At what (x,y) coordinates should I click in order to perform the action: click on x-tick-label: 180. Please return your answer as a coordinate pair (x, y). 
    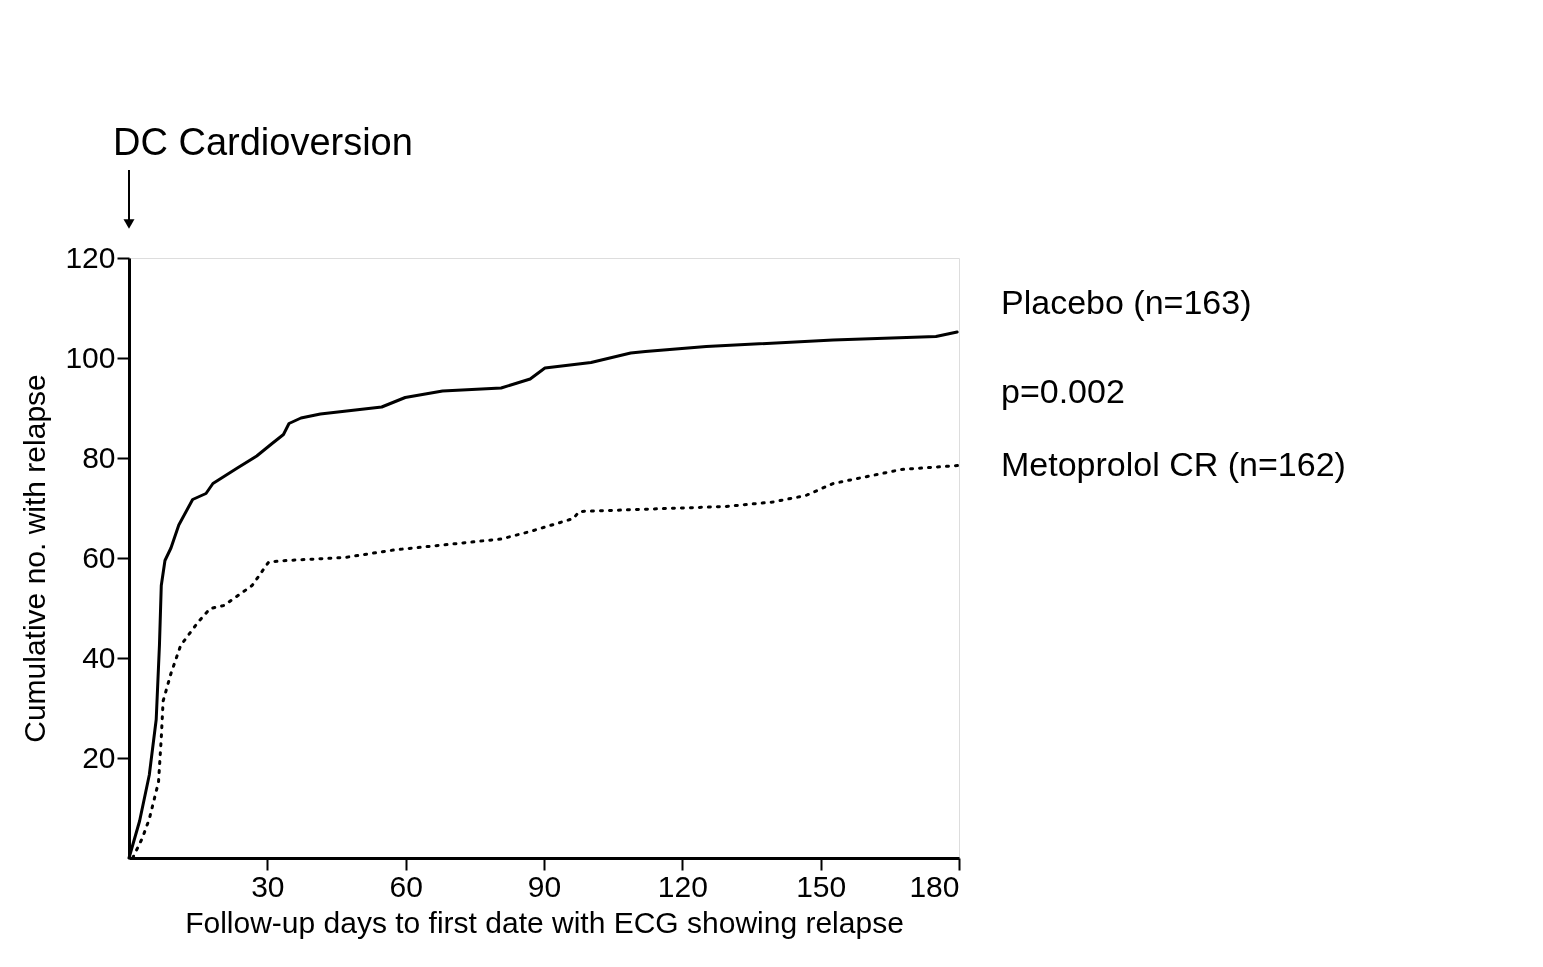
    Looking at the image, I should click on (934, 886).